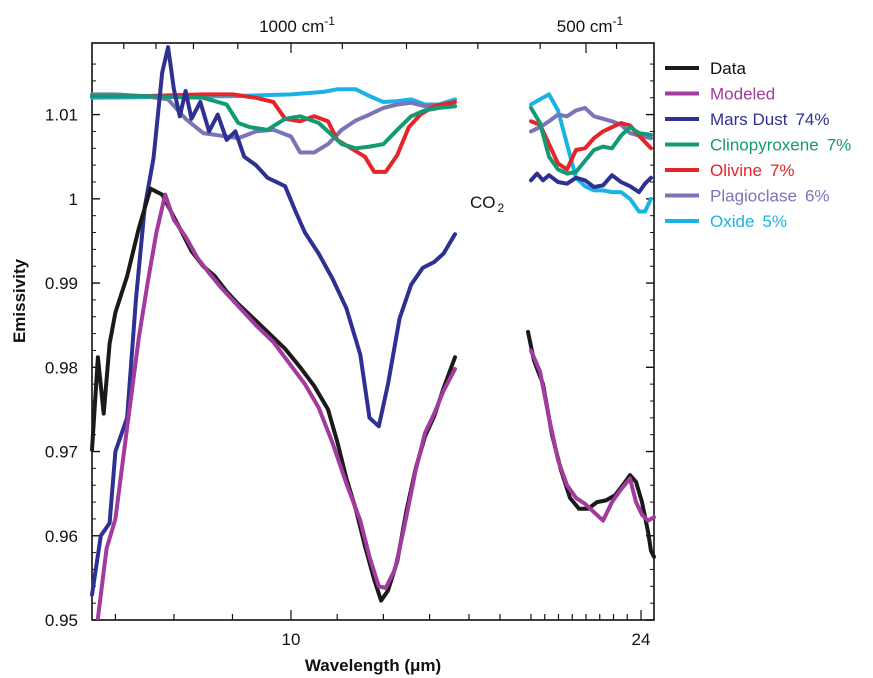  I want to click on y-tick-label: 0.99, so click(61, 283).